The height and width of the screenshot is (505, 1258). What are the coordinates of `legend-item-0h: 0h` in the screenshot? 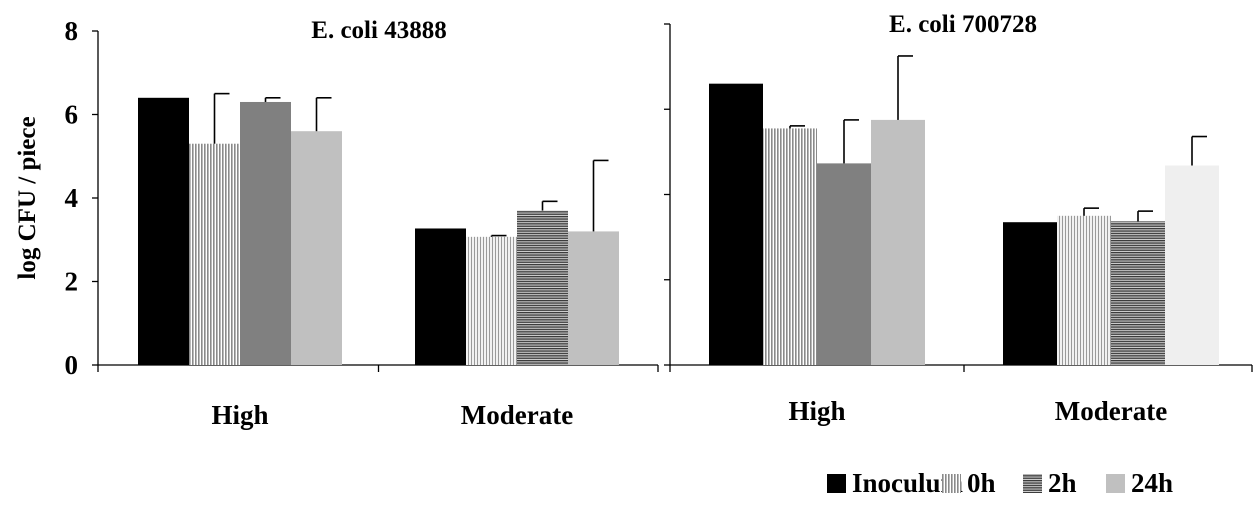 It's located at (969, 483).